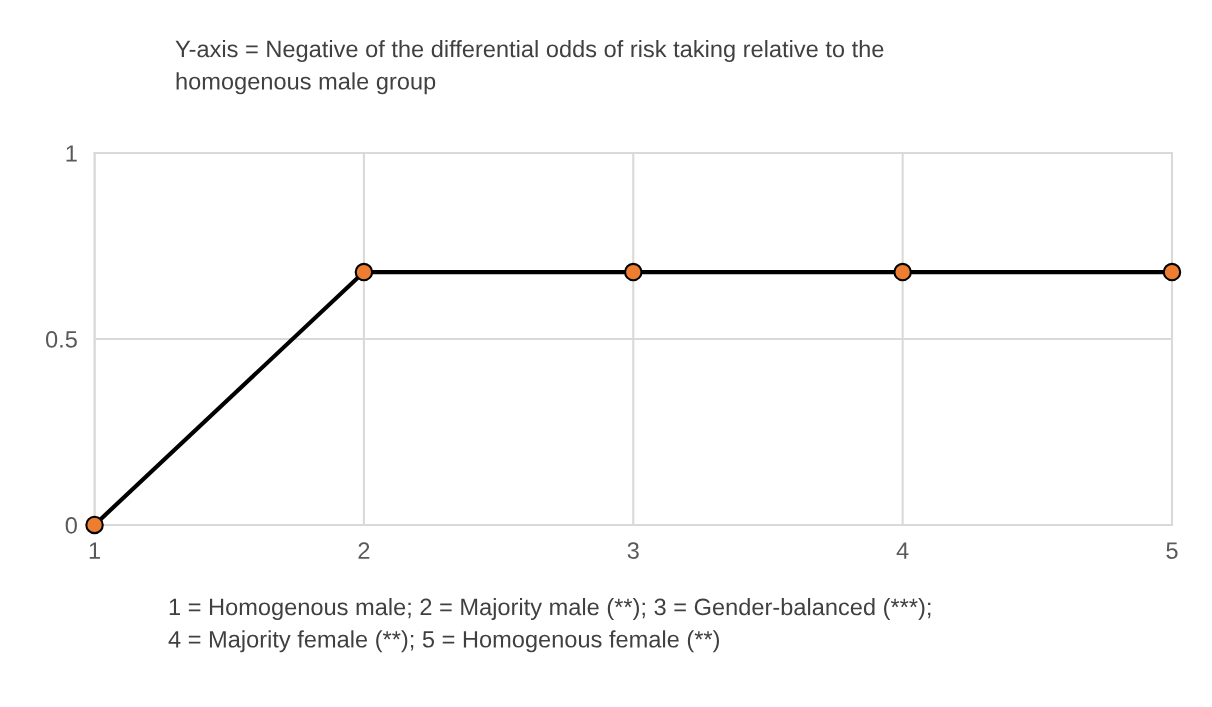 The image size is (1212, 707). What do you see at coordinates (633, 550) in the screenshot?
I see `x-tick-label: 3` at bounding box center [633, 550].